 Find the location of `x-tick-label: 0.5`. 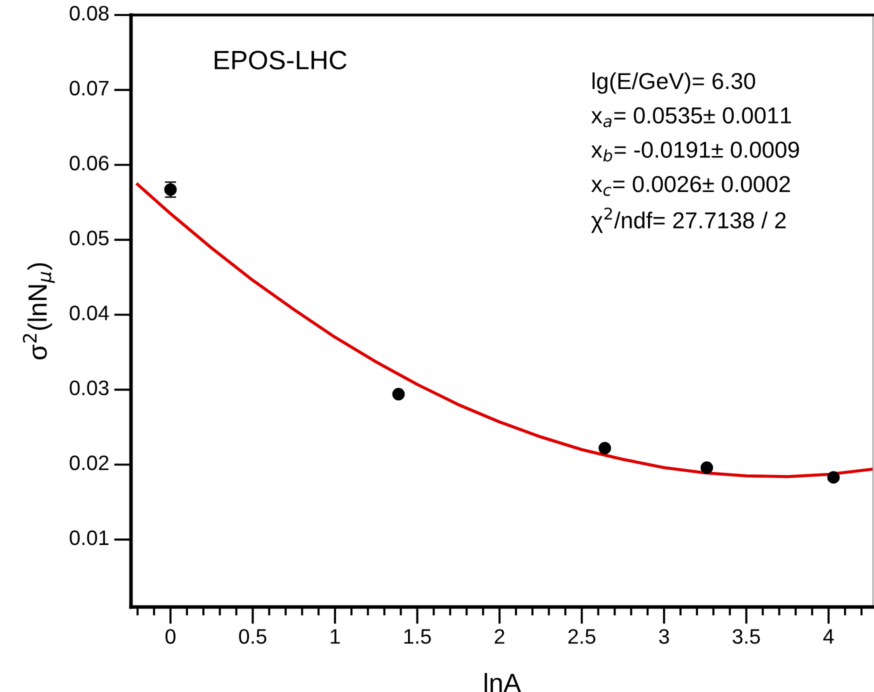

x-tick-label: 0.5 is located at coordinates (252, 636).